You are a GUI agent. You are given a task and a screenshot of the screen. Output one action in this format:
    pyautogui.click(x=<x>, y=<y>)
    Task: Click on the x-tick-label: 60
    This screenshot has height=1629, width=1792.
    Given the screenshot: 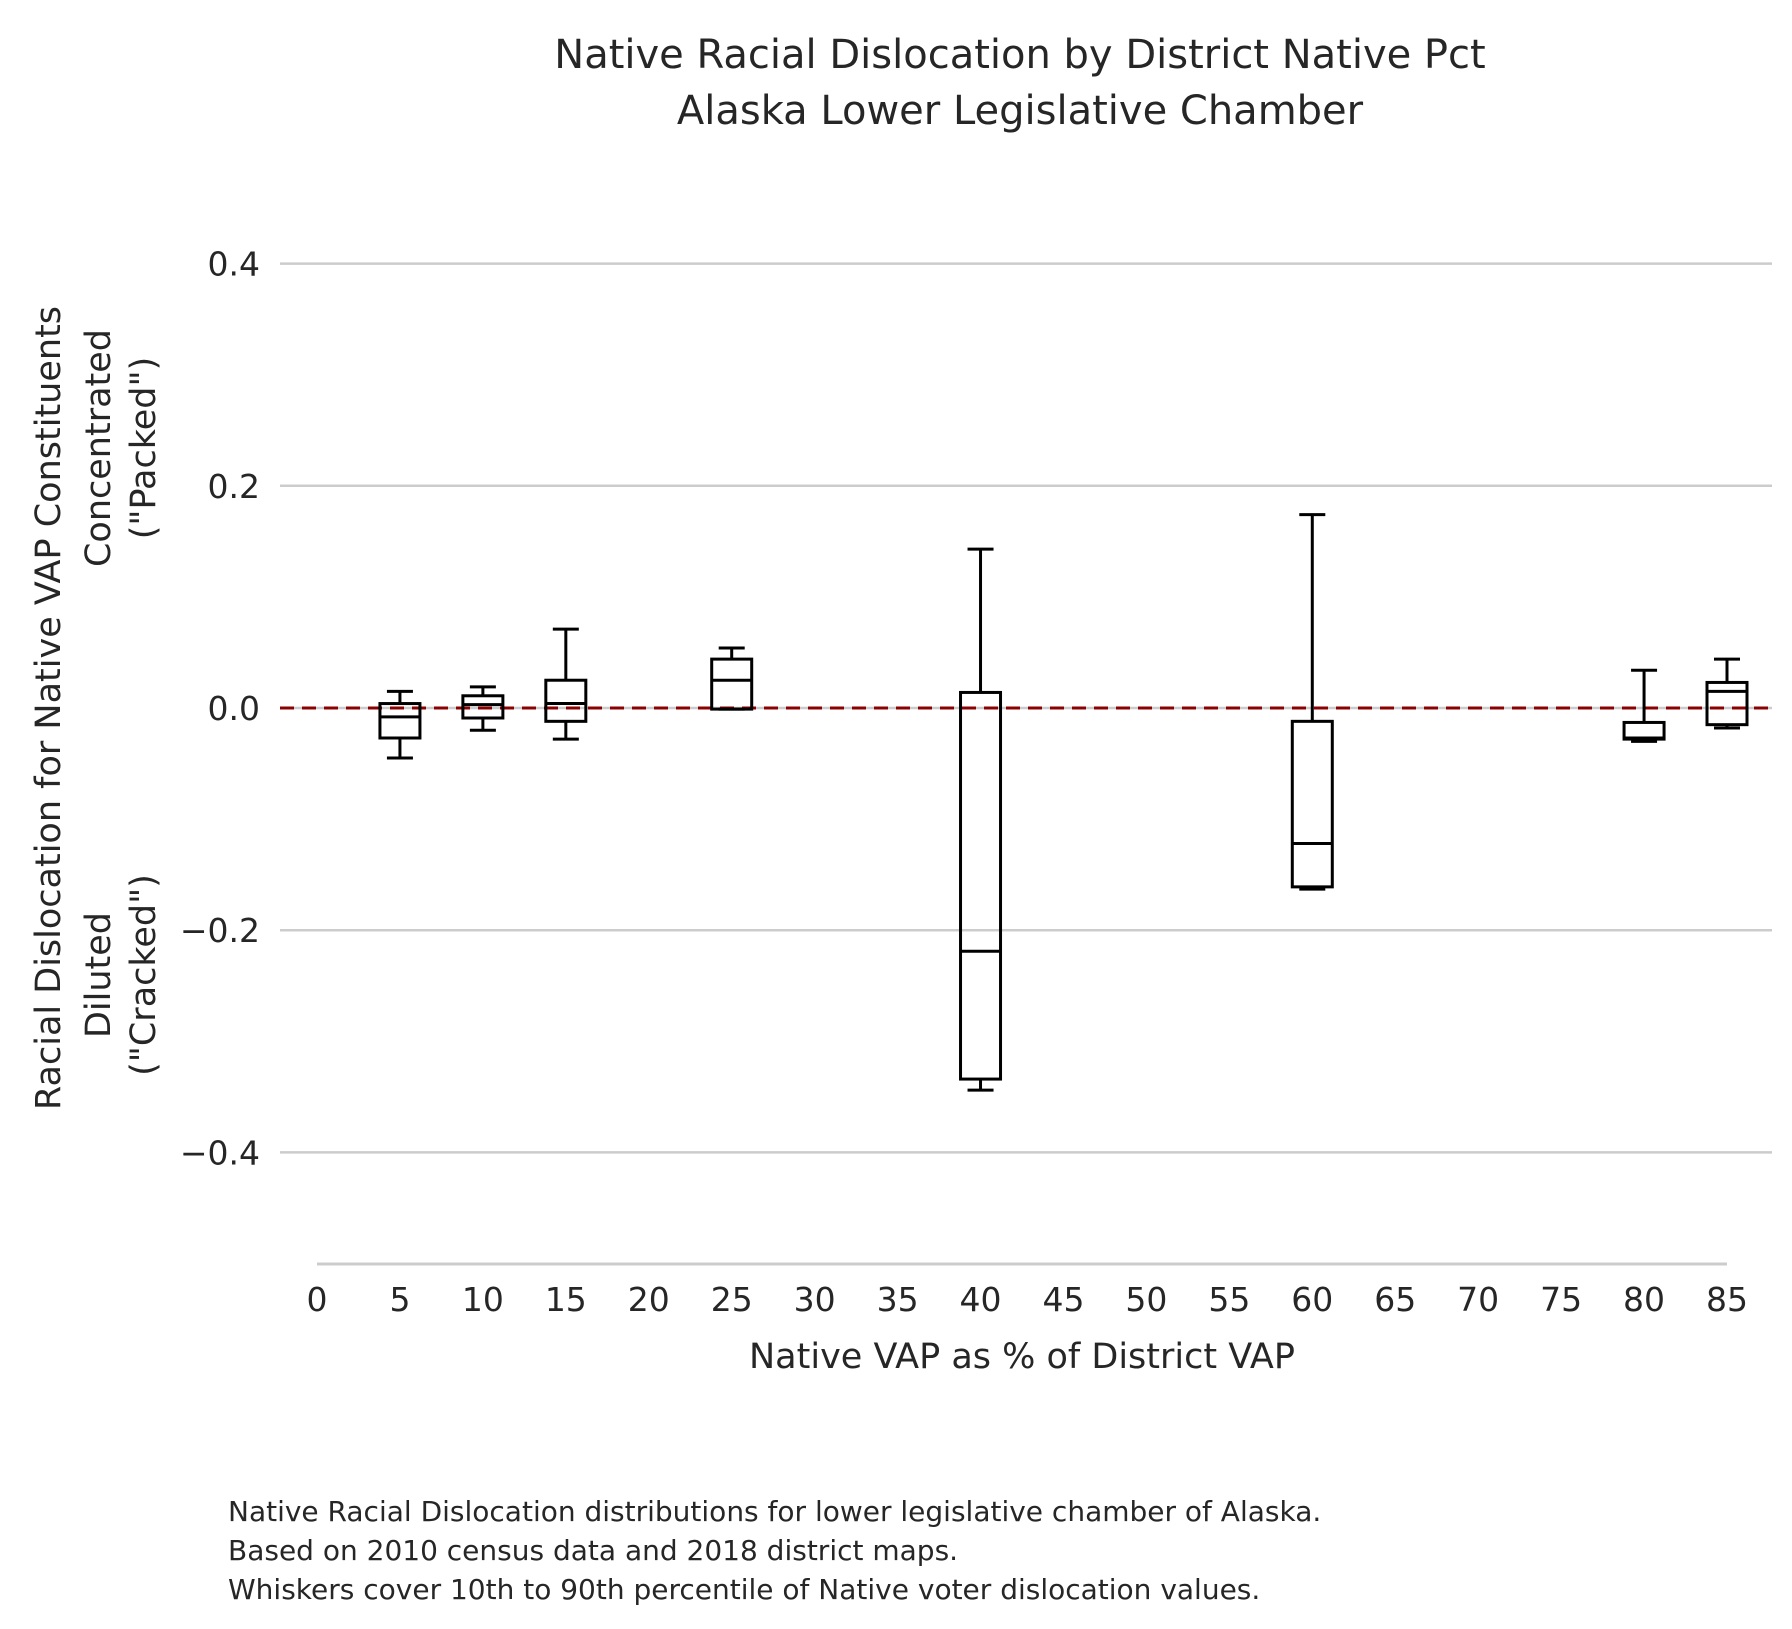 What is the action you would take?
    pyautogui.click(x=1312, y=1299)
    